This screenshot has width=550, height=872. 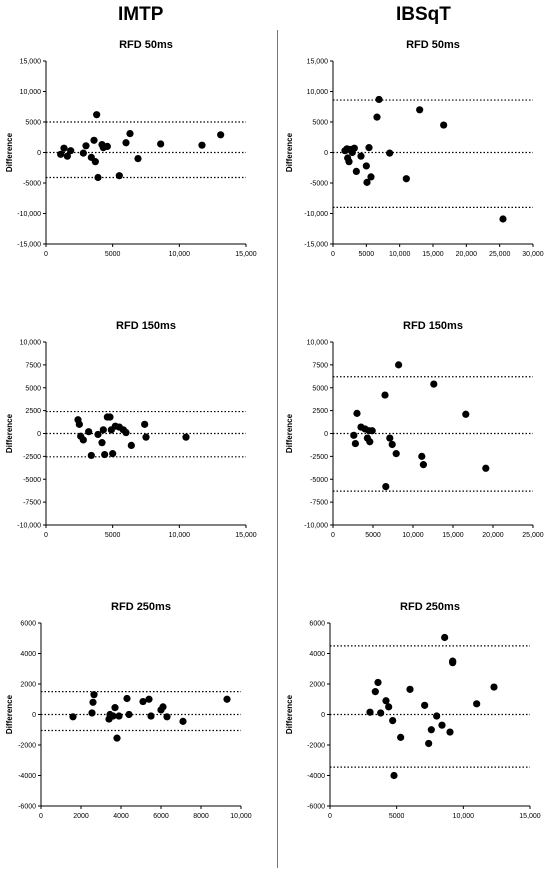 I want to click on column-title-ibsqt: IBSqT, so click(x=423, y=14).